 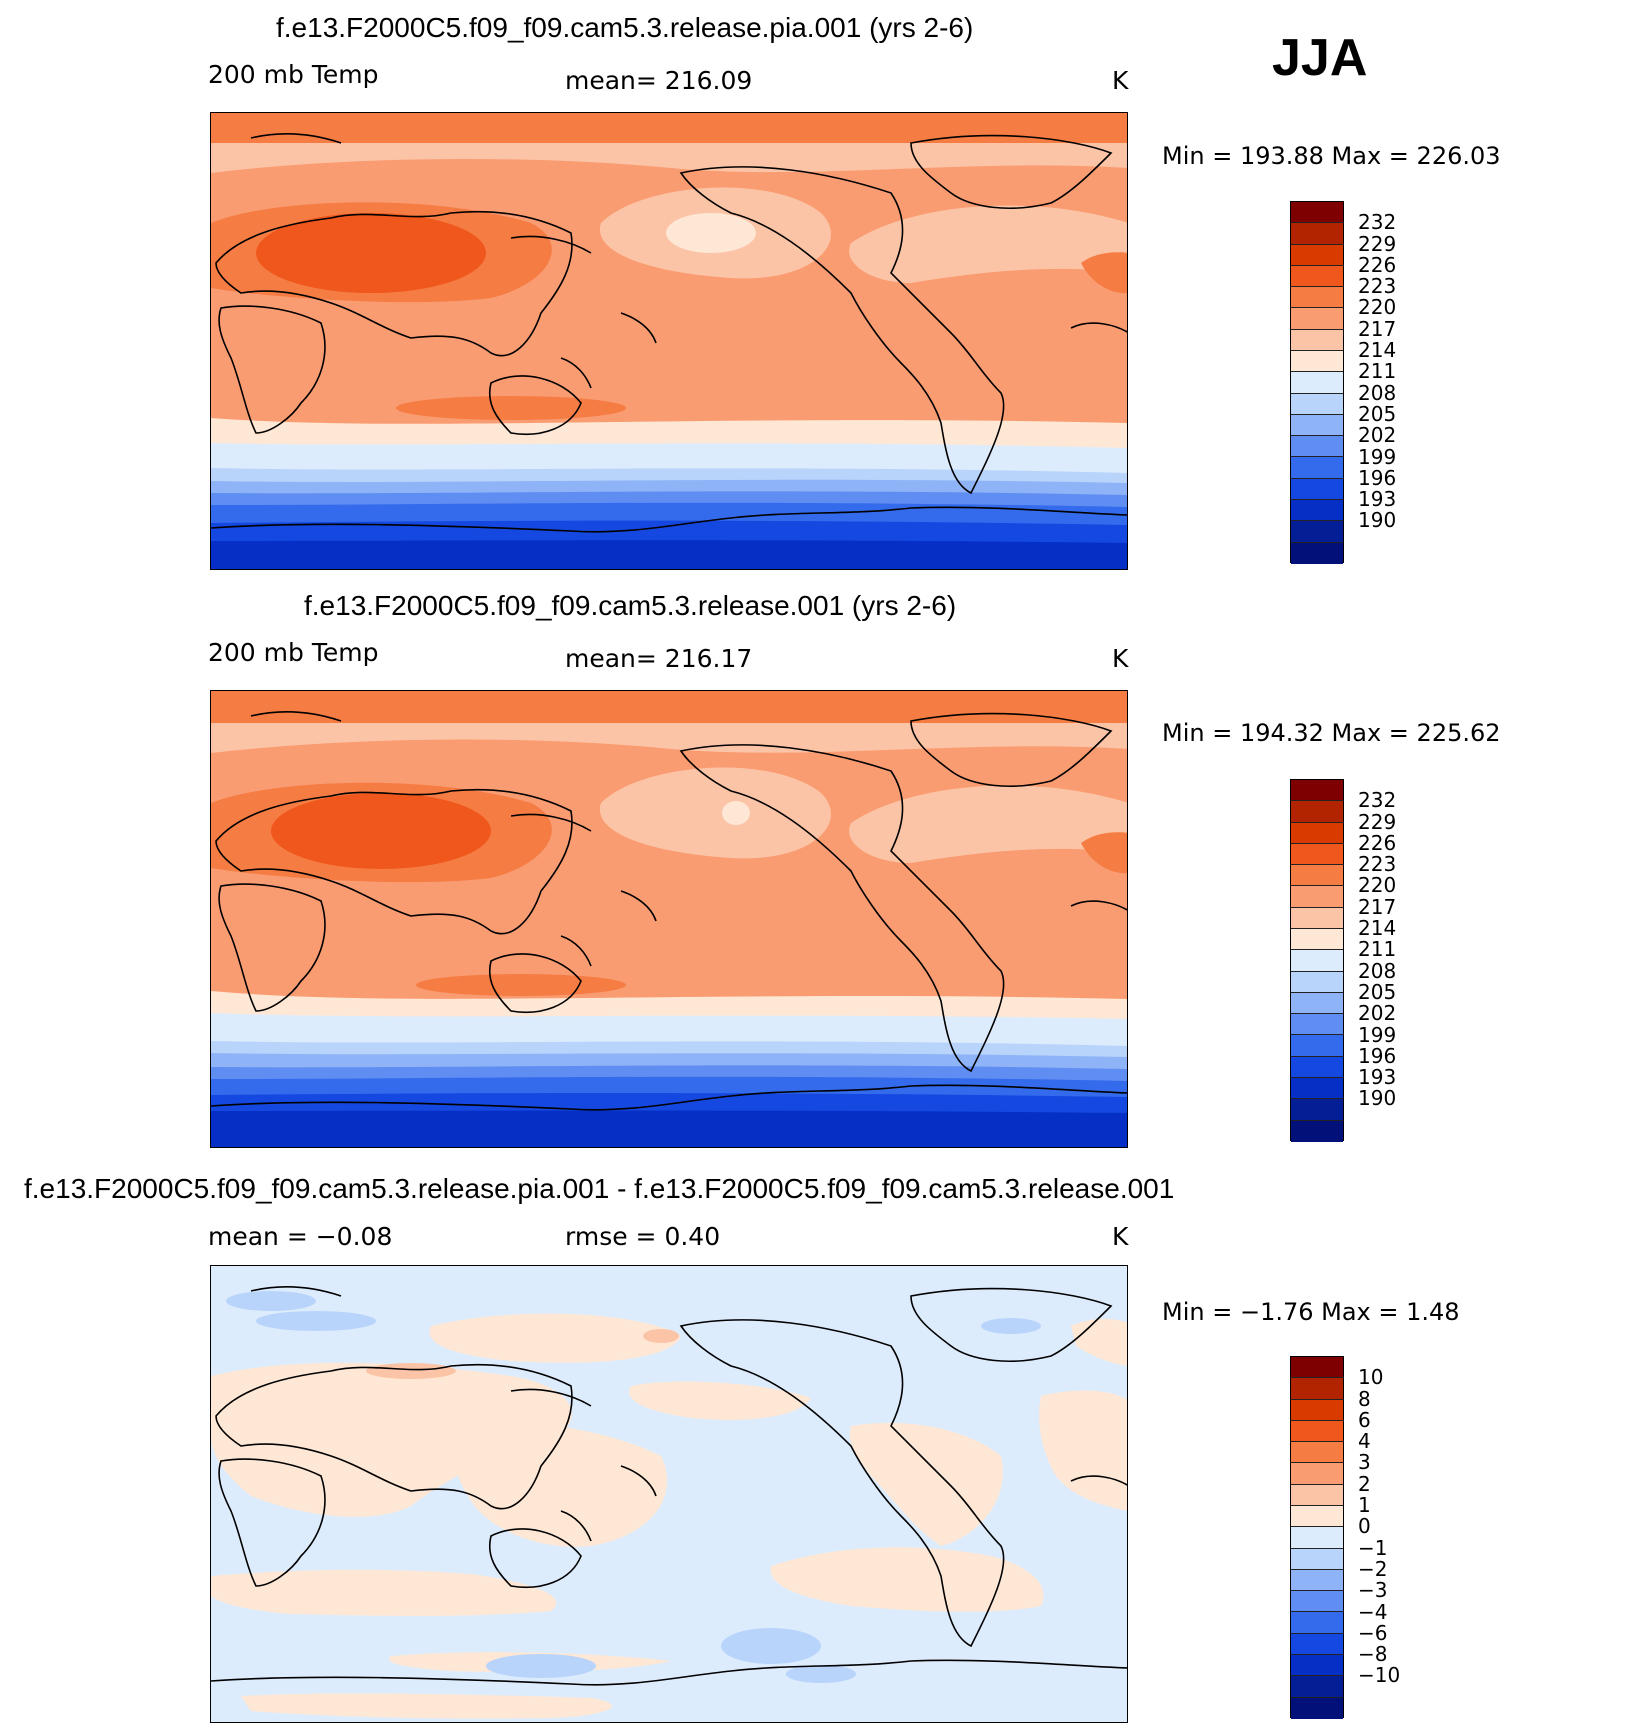 What do you see at coordinates (1377, 949) in the screenshot?
I see `panel-2-colorbar-tick-label: 211` at bounding box center [1377, 949].